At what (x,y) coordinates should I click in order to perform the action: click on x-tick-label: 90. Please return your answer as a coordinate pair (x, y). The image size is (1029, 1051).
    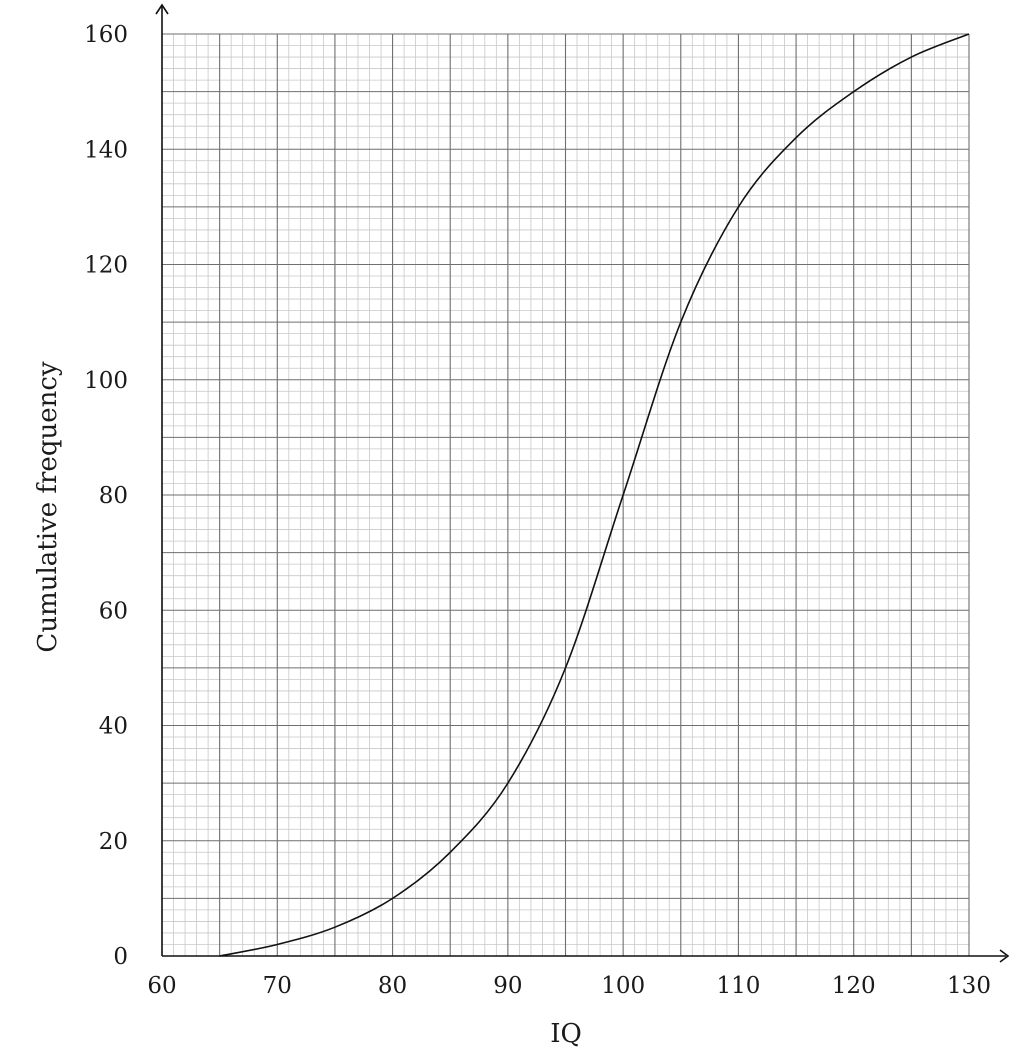
    Looking at the image, I should click on (507, 986).